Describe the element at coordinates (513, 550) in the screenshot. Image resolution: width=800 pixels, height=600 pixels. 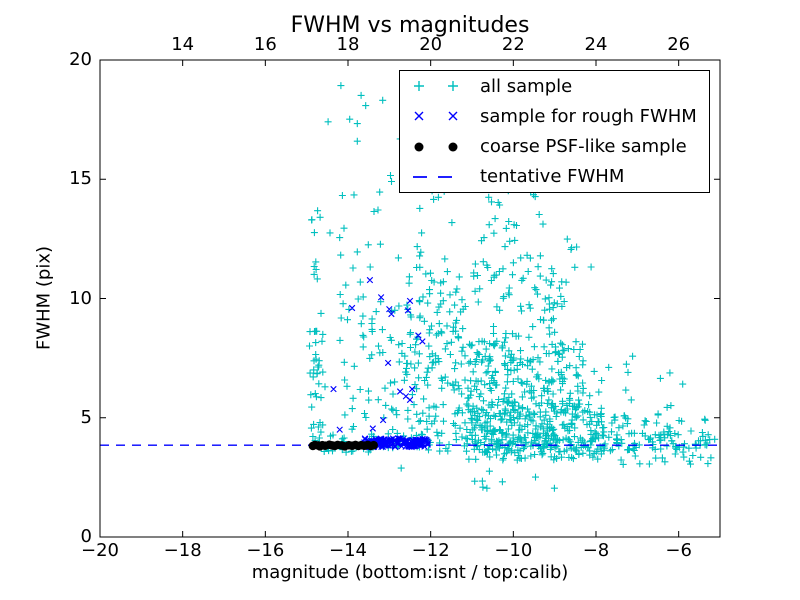
I see `x-tick-label-bottom: −10` at that location.